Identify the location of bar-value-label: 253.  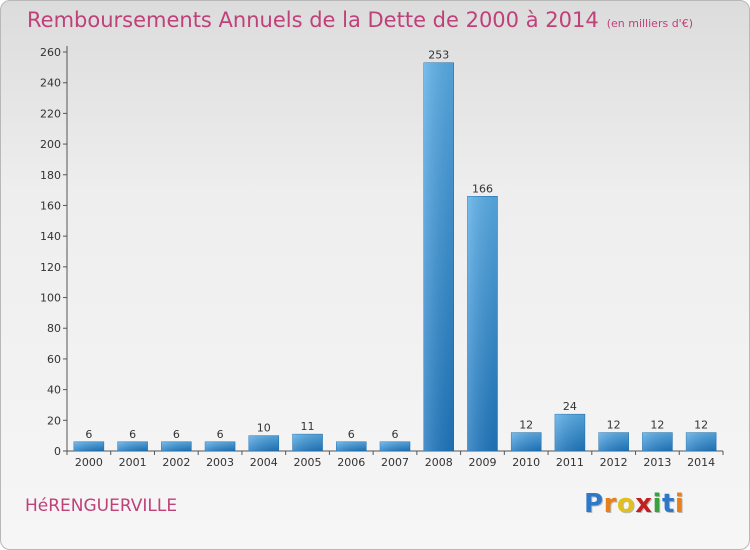
(438, 55).